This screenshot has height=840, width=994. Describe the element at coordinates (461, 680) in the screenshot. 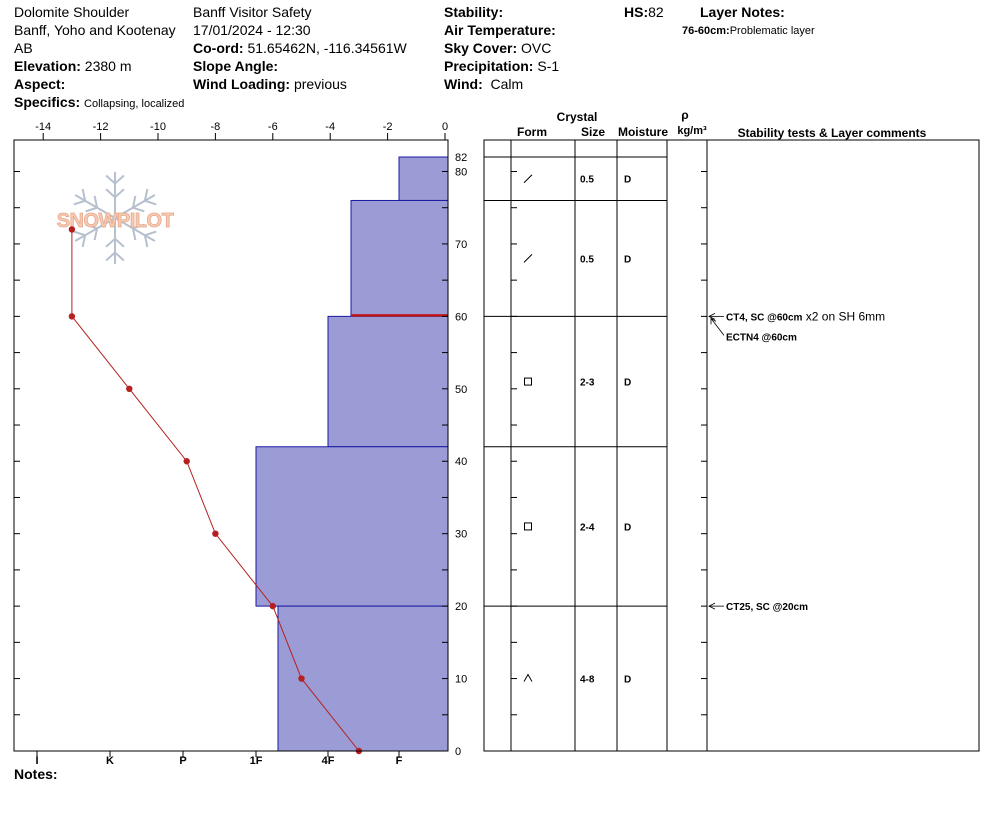

I see `depth-tick-label: 10` at that location.